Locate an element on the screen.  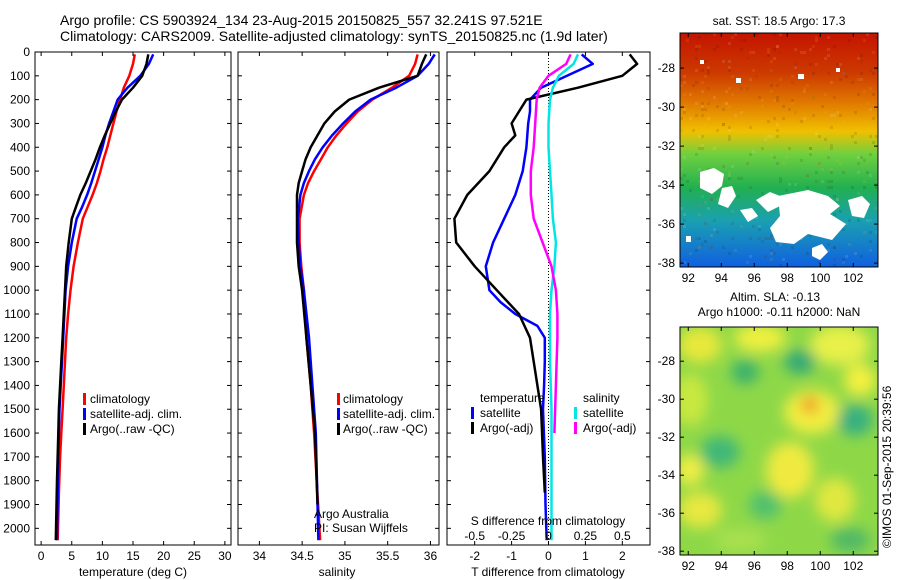
depth-tick-label: 700 is located at coordinates (20, 219).